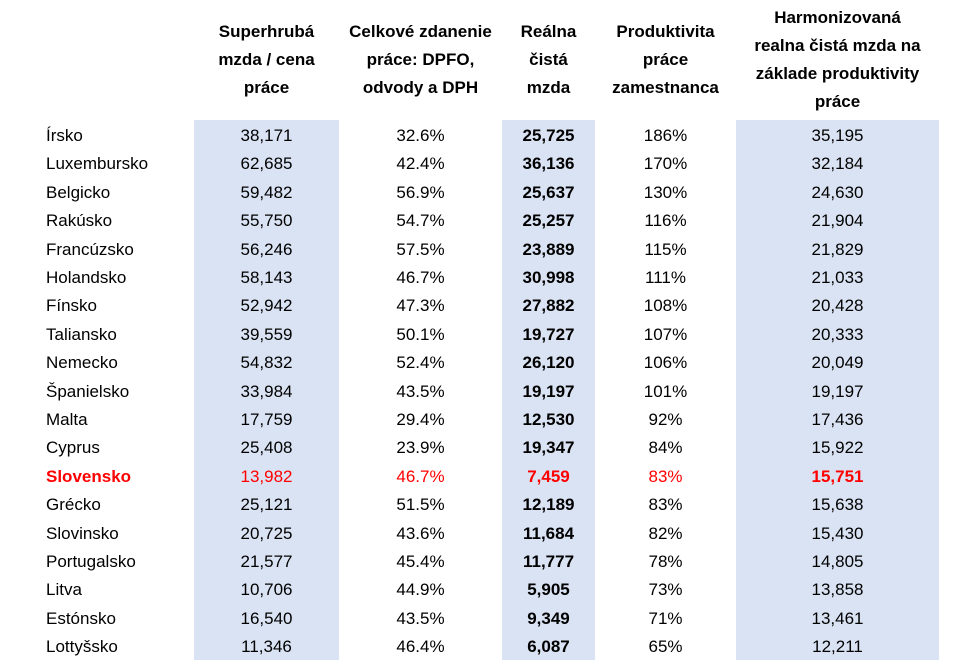 The image size is (970, 669). What do you see at coordinates (266, 505) in the screenshot?
I see `superhruba-cell: 25,121` at bounding box center [266, 505].